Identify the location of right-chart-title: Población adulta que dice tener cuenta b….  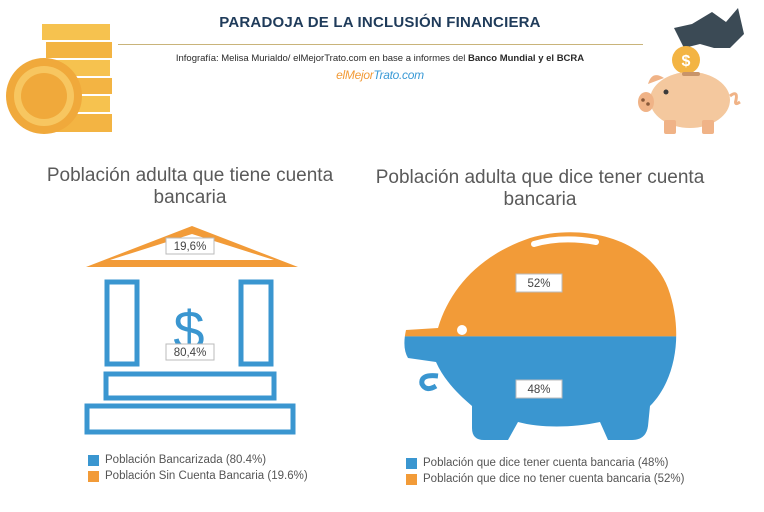
(540, 188).